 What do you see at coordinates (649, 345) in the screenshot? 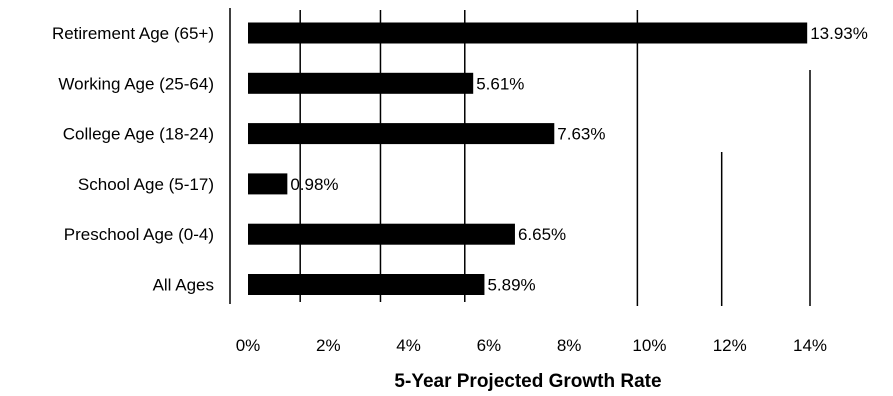
I see `x-tick-label-5: 10%` at bounding box center [649, 345].